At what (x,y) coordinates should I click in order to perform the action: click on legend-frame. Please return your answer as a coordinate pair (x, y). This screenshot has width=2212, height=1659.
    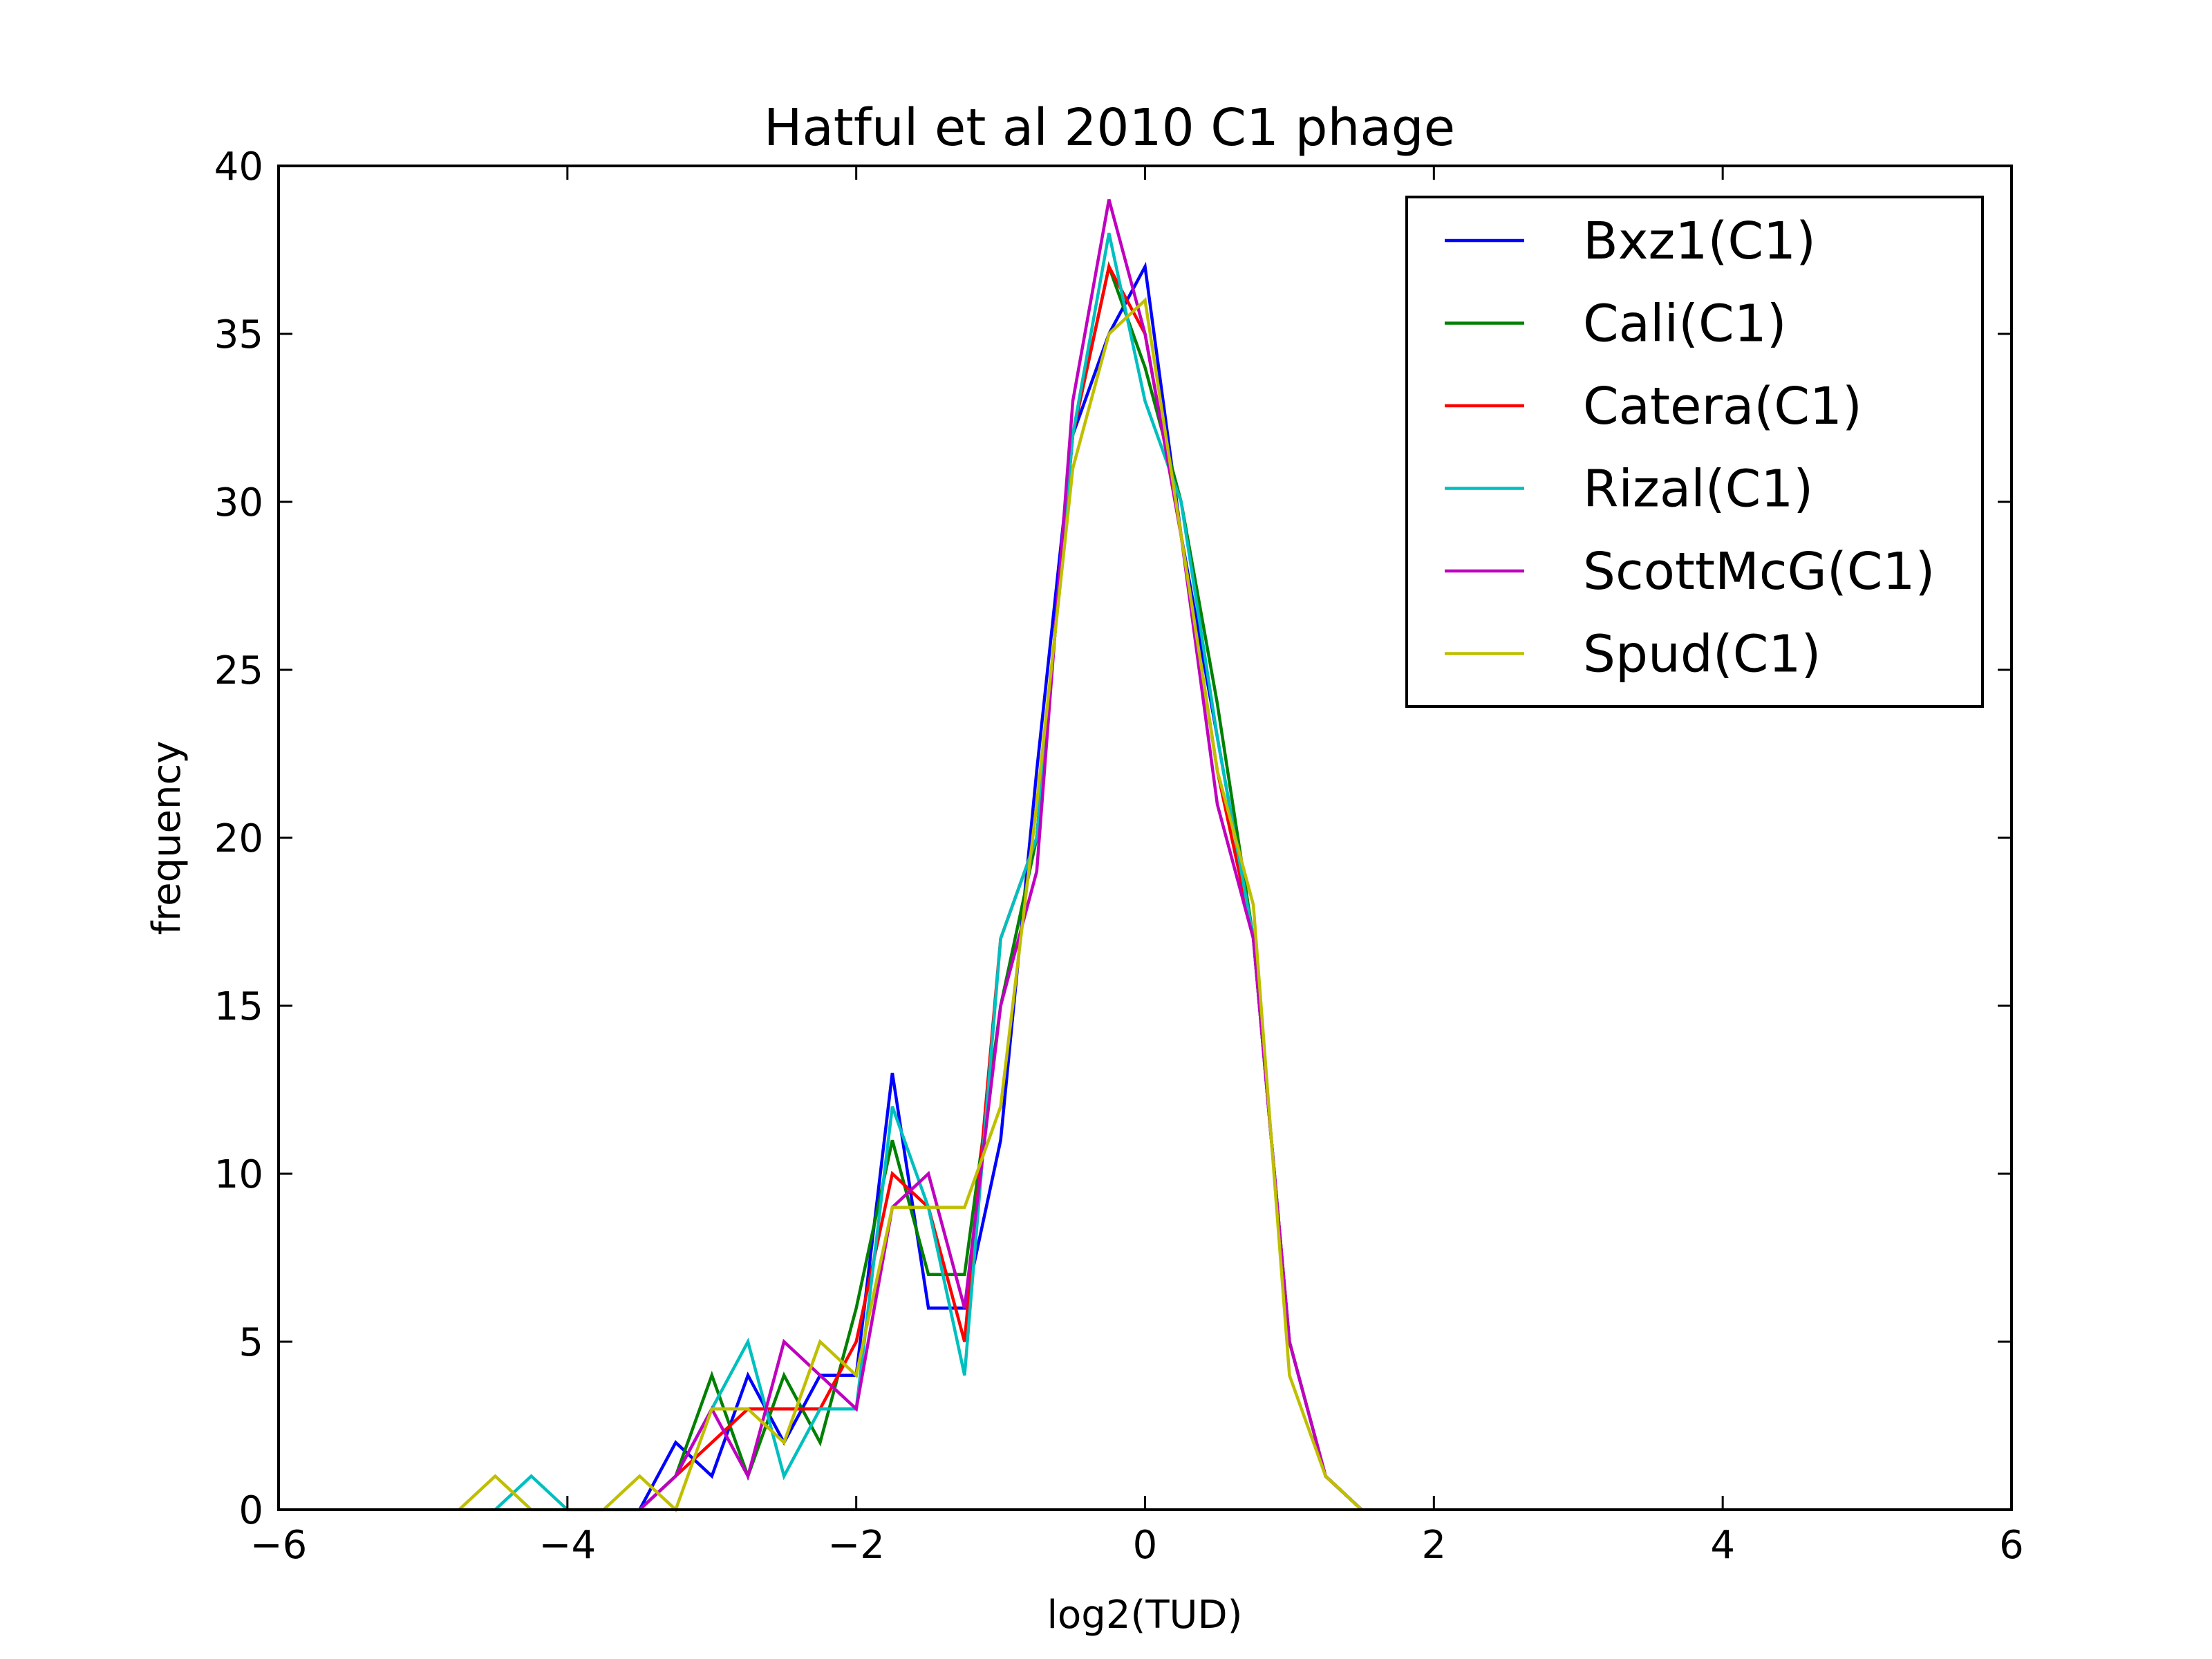
    Looking at the image, I should click on (1694, 452).